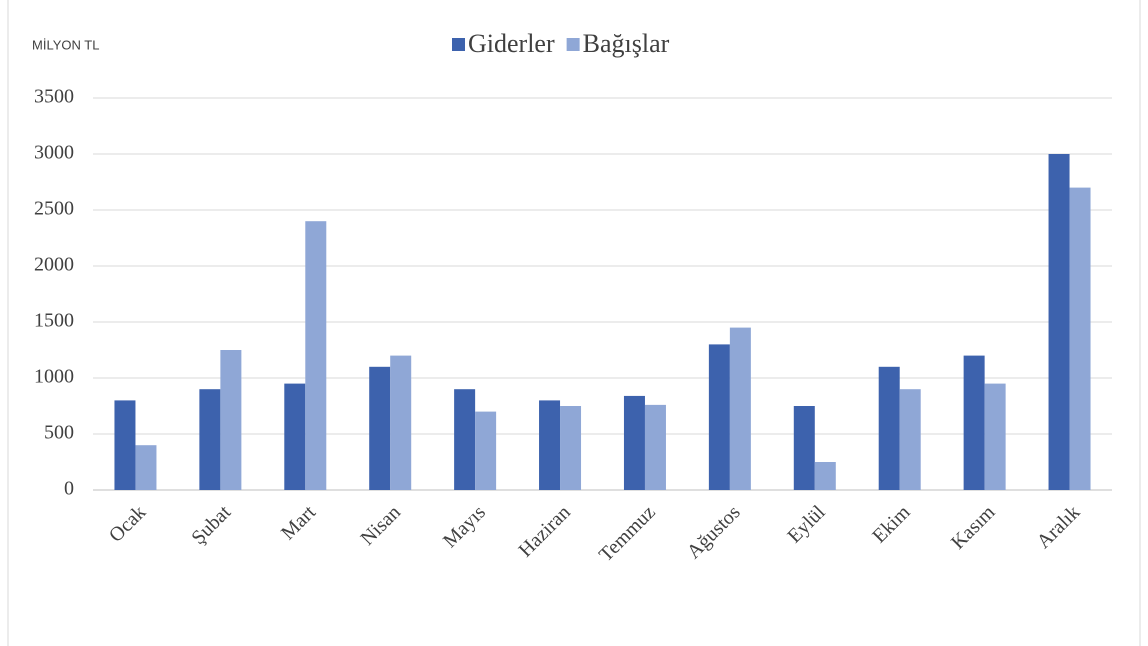 The width and height of the screenshot is (1148, 646). I want to click on x-tick-label: Eylül, so click(806, 524).